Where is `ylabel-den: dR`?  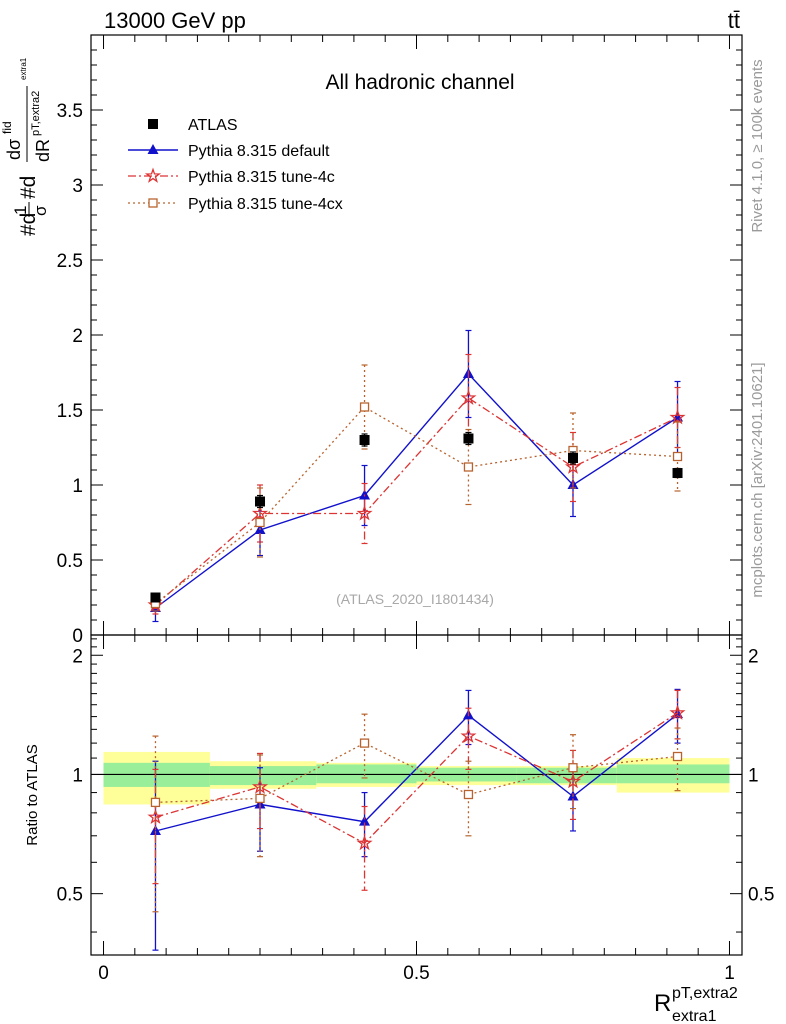
ylabel-den: dR is located at coordinates (43, 150).